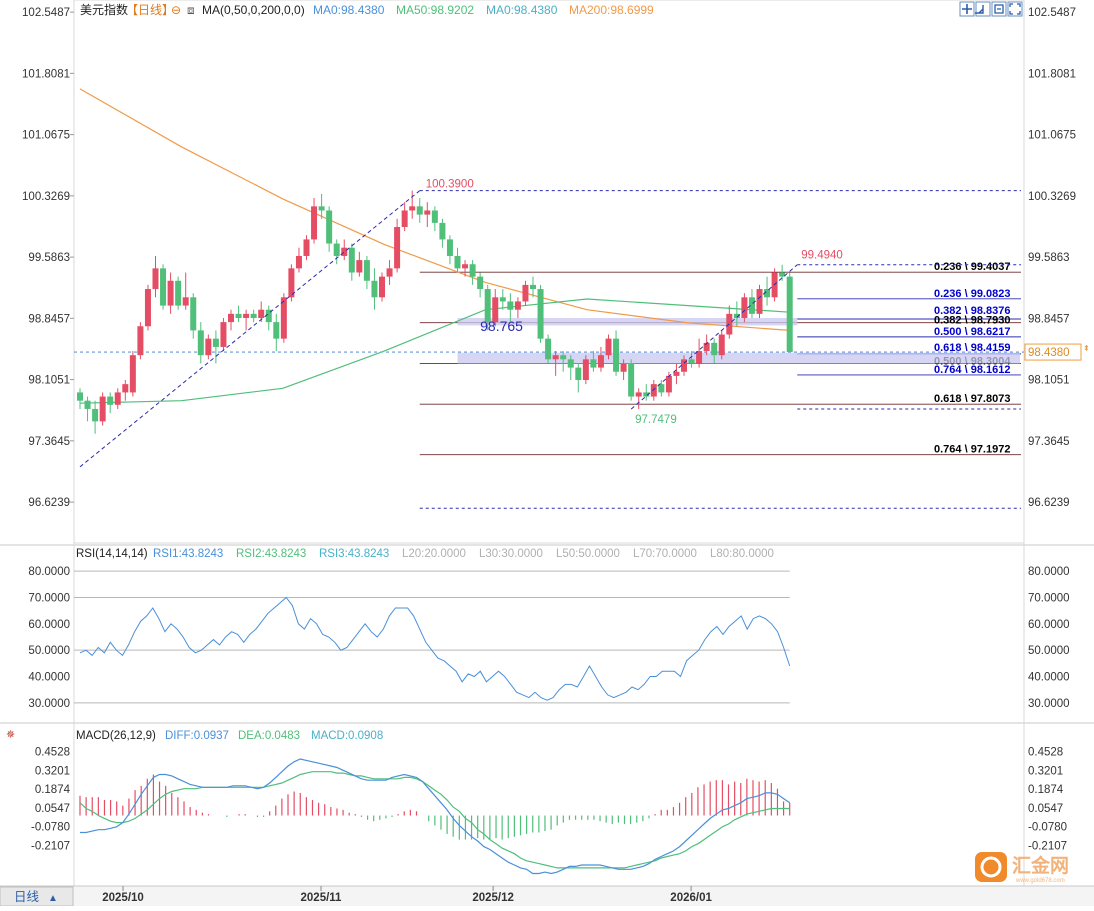 The width and height of the screenshot is (1094, 911). Describe the element at coordinates (52, 809) in the screenshot. I see `macd-tick-left: 0.0547` at that location.